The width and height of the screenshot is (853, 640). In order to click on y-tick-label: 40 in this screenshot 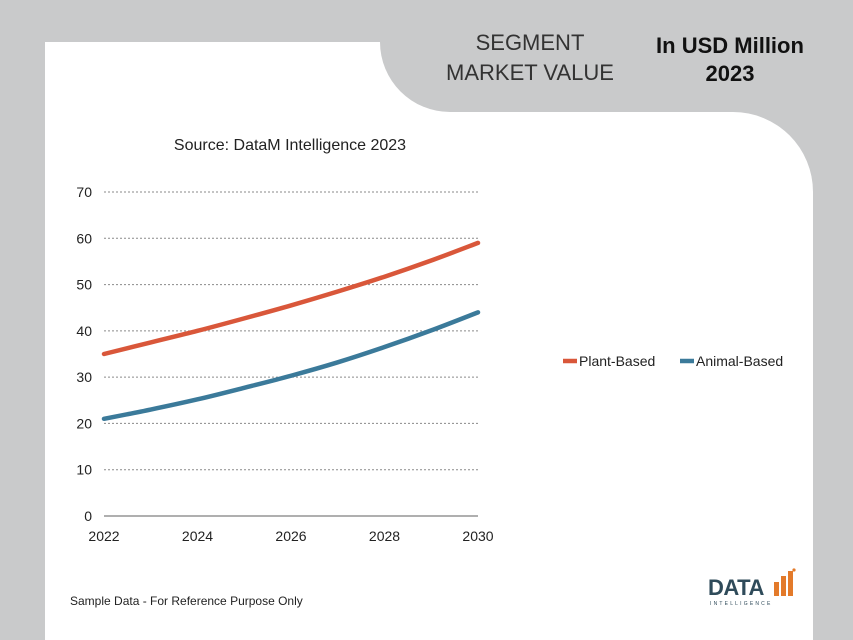, I will do `click(84, 331)`.